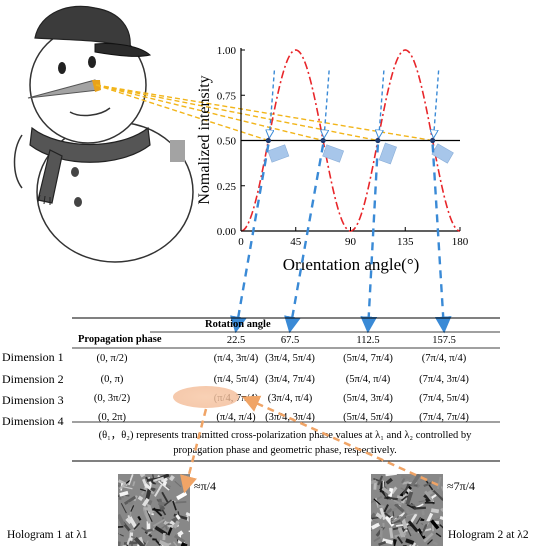 The width and height of the screenshot is (547, 550). Describe the element at coordinates (367, 340) in the screenshot. I see `rotation-angle-value: 112.5` at that location.